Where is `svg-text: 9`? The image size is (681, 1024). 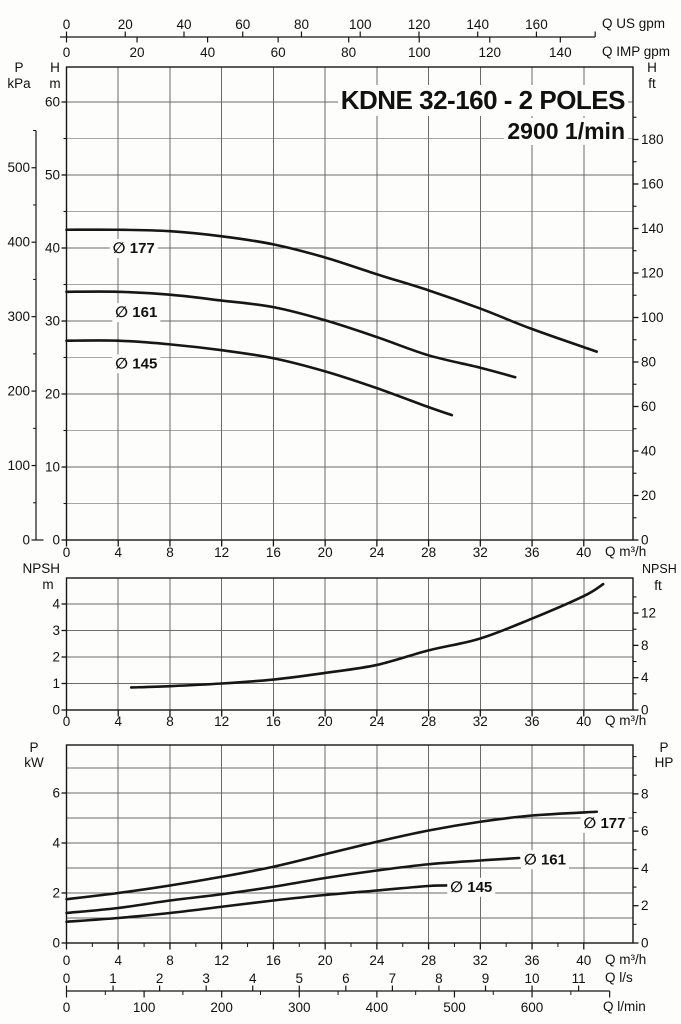
svg-text: 9 is located at coordinates (486, 978).